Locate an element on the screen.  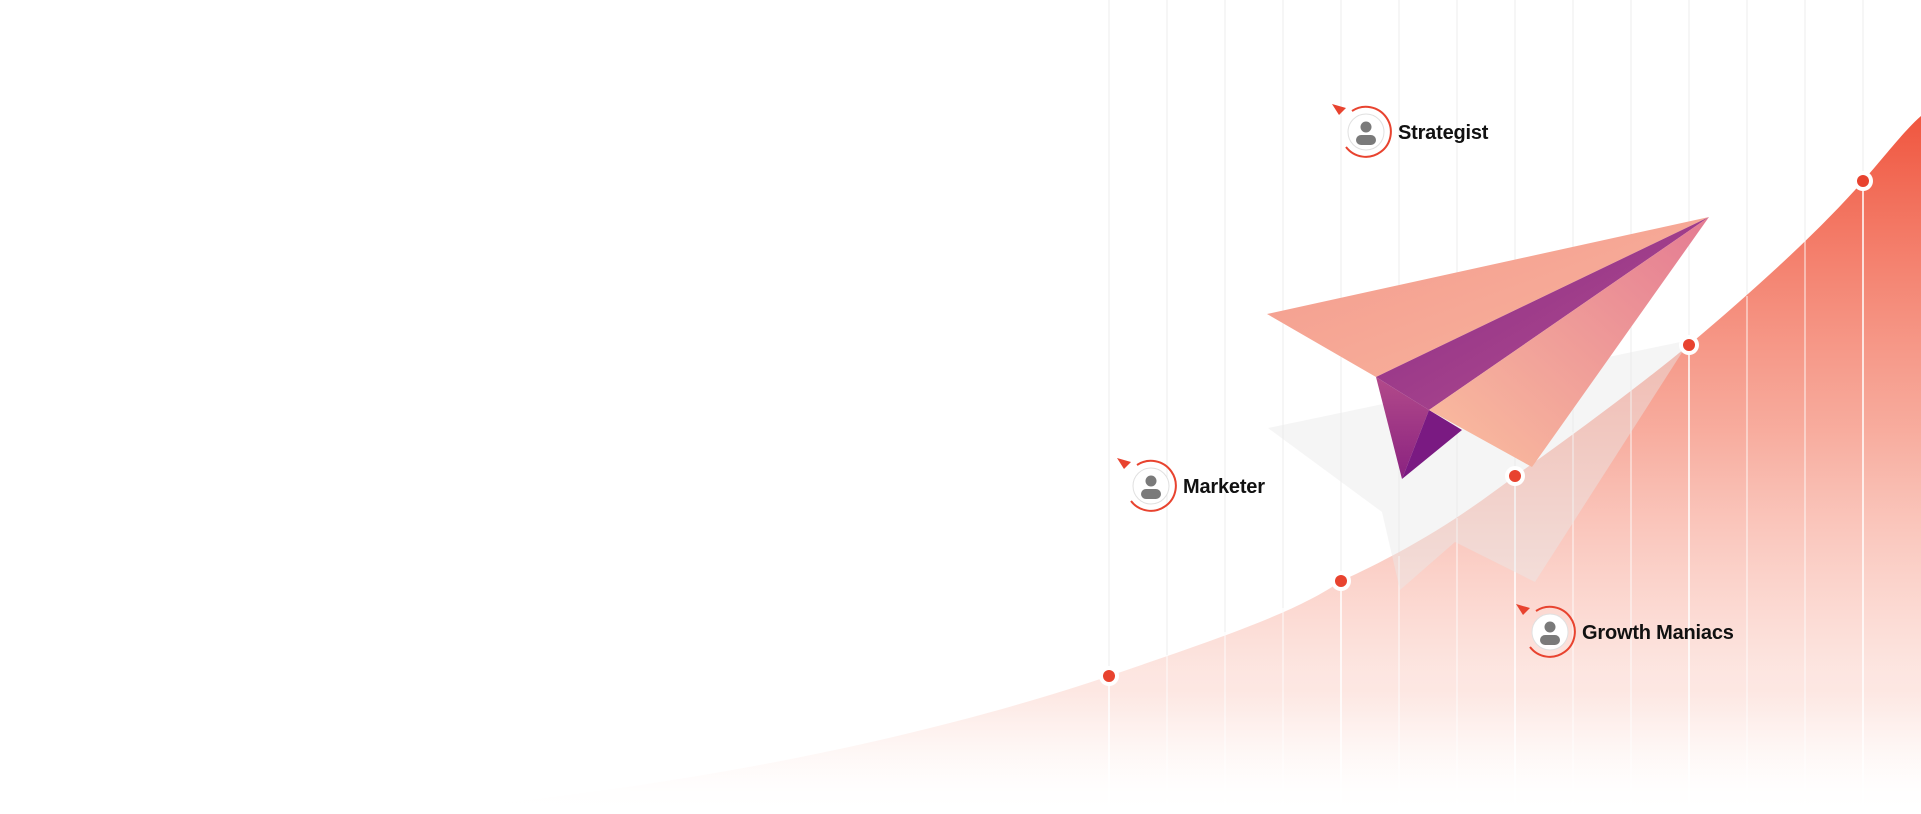
persona-label: Marketer is located at coordinates (1224, 487).